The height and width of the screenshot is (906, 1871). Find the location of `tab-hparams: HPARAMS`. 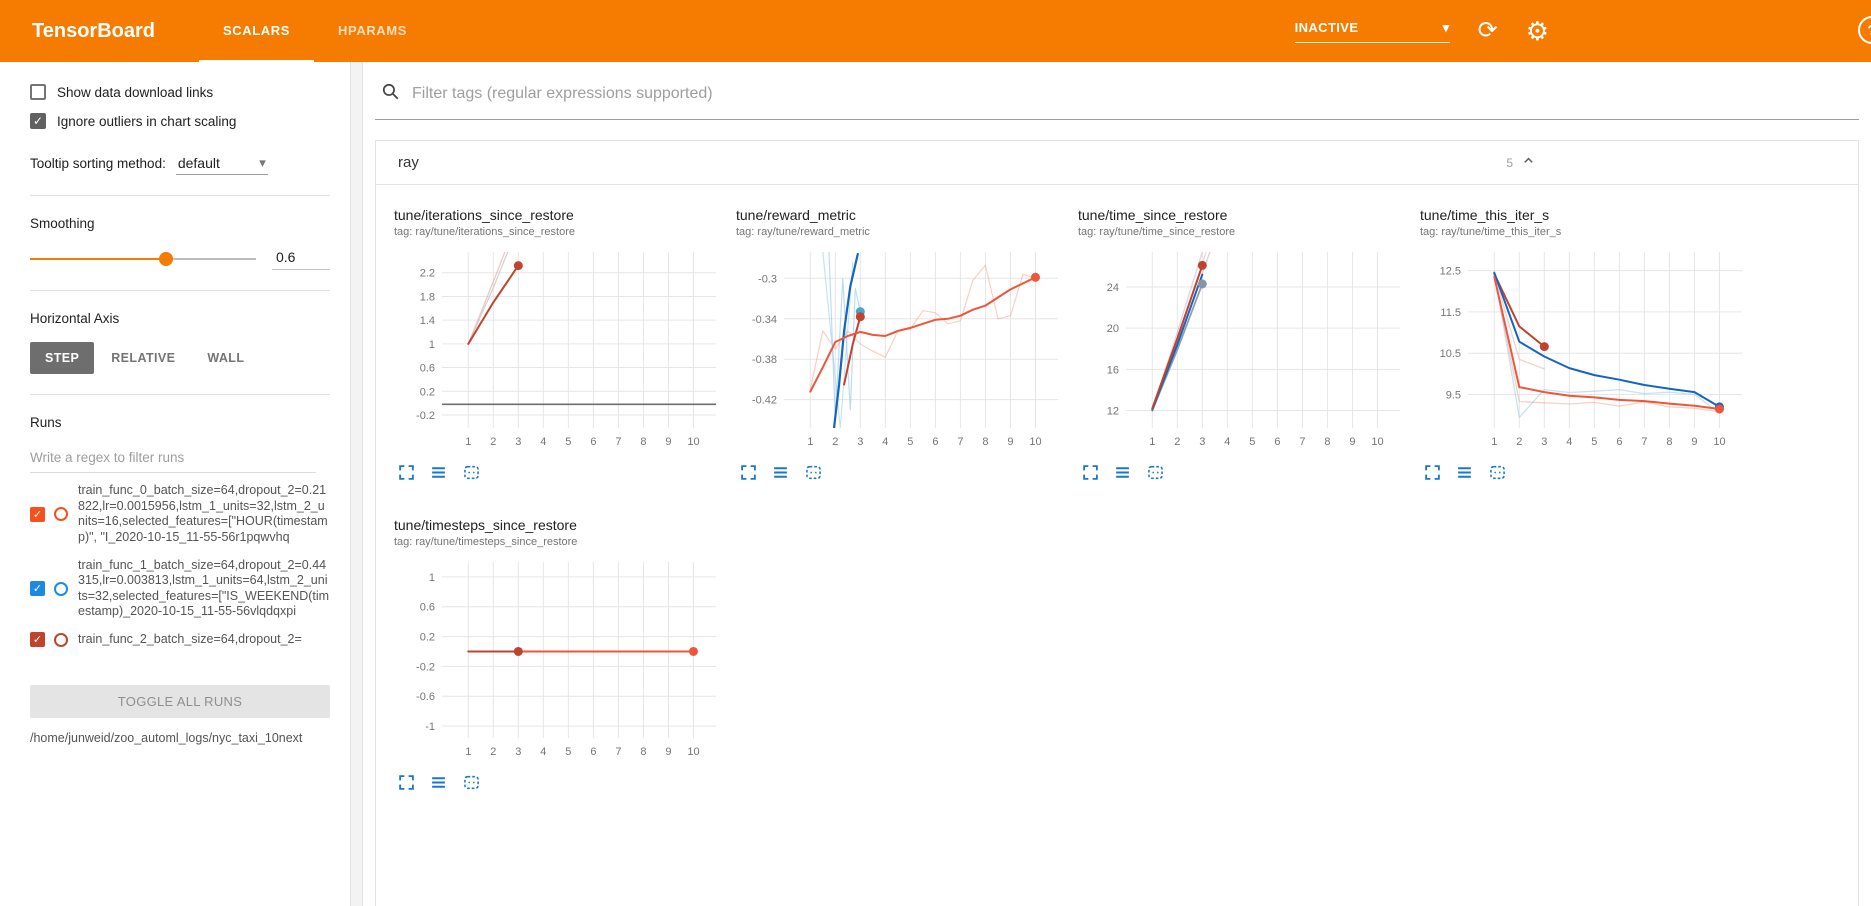

tab-hparams: HPARAMS is located at coordinates (372, 30).